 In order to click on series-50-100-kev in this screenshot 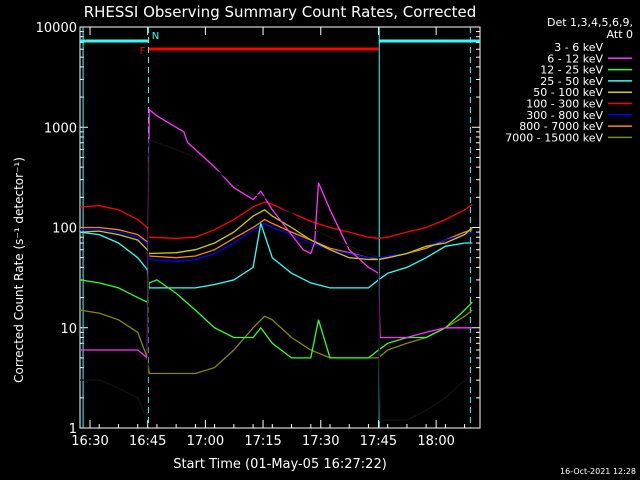, I will do `click(276, 235)`.